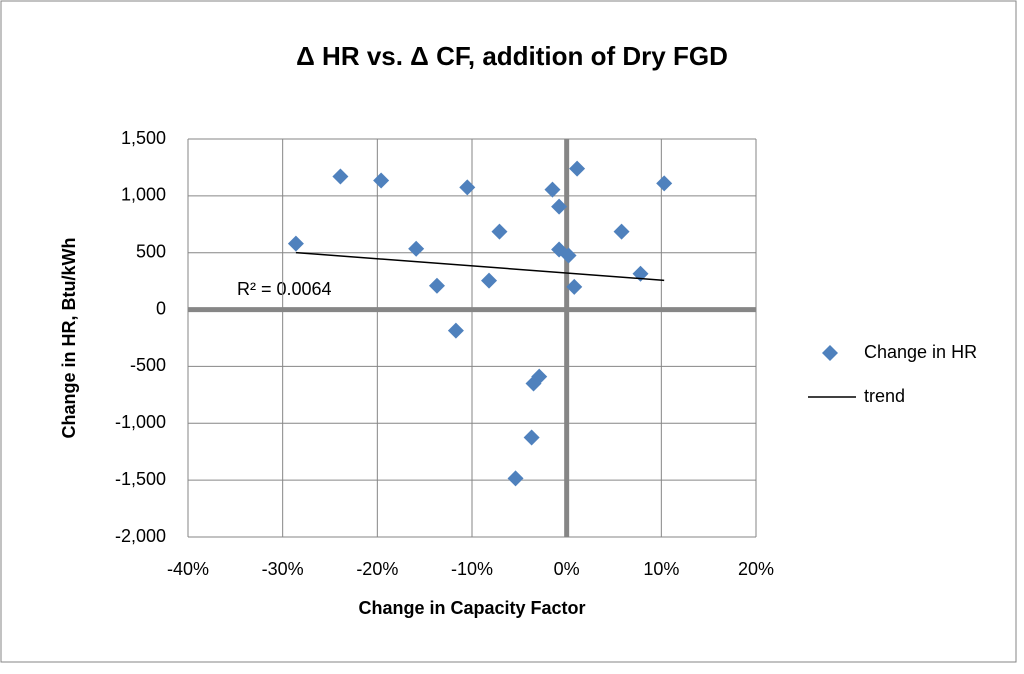  Describe the element at coordinates (283, 569) in the screenshot. I see `x-tick-label: -30%` at that location.